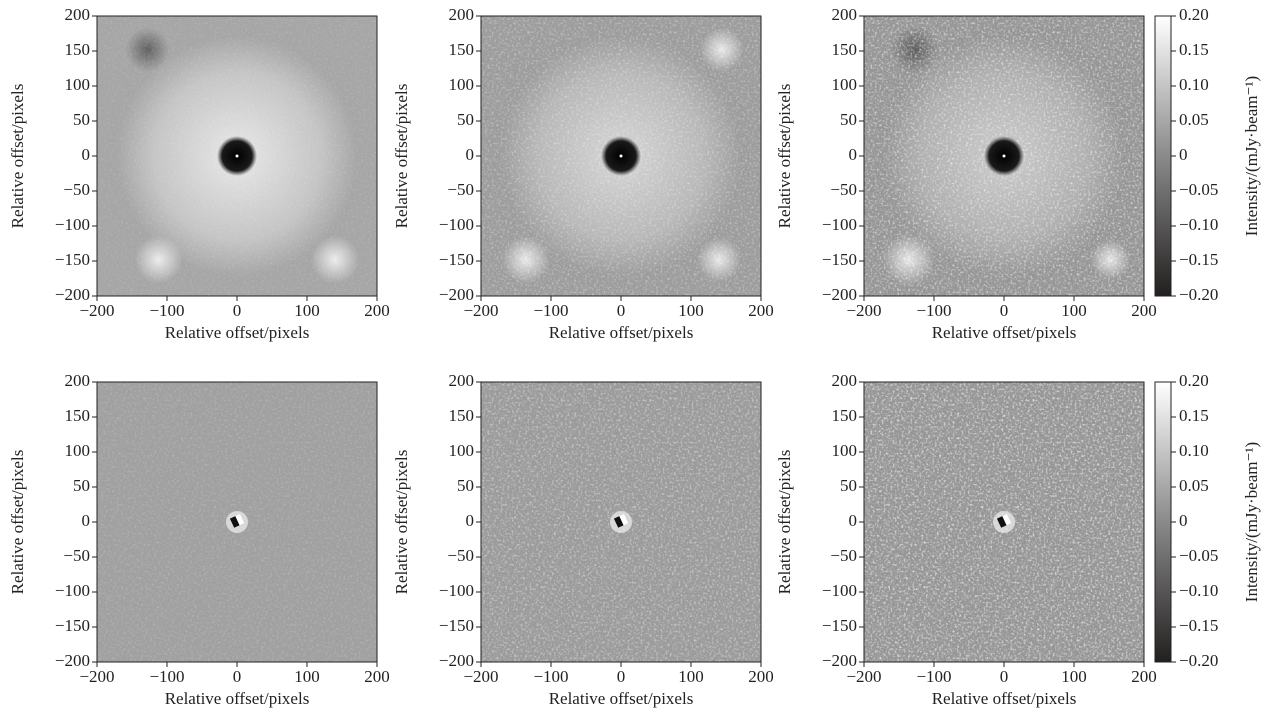 This screenshot has height=721, width=1275. Describe the element at coordinates (1194, 415) in the screenshot. I see `colorbar-tick-label: 0.15` at that location.